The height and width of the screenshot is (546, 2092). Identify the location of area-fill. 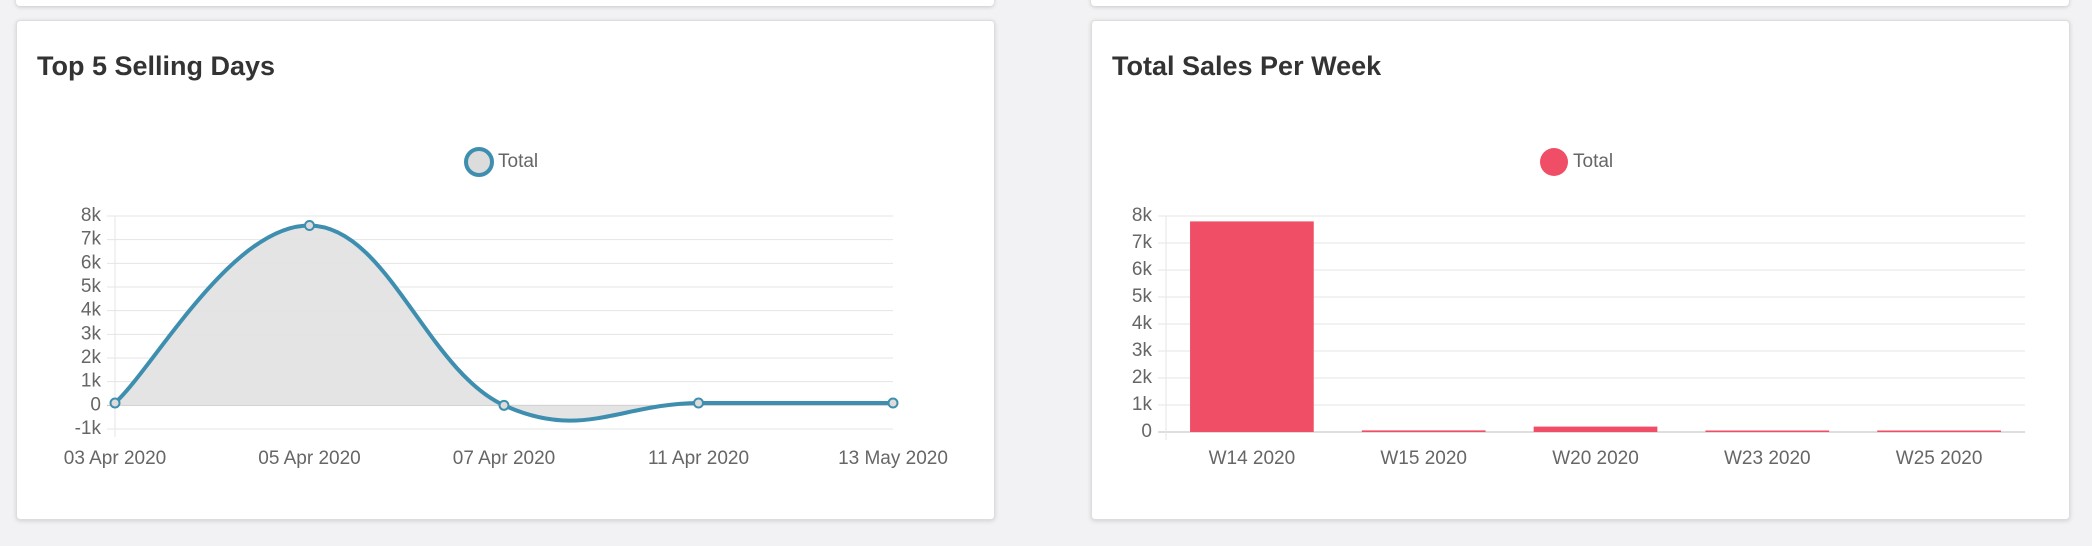
(504, 323).